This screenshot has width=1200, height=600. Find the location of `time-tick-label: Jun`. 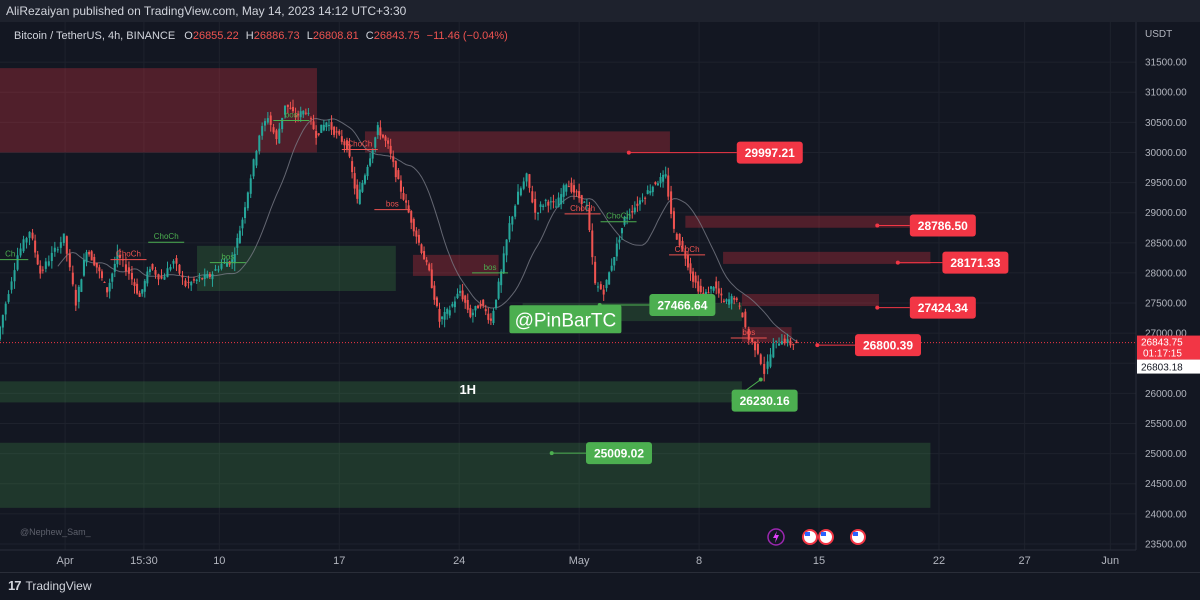

time-tick-label: Jun is located at coordinates (1110, 561).